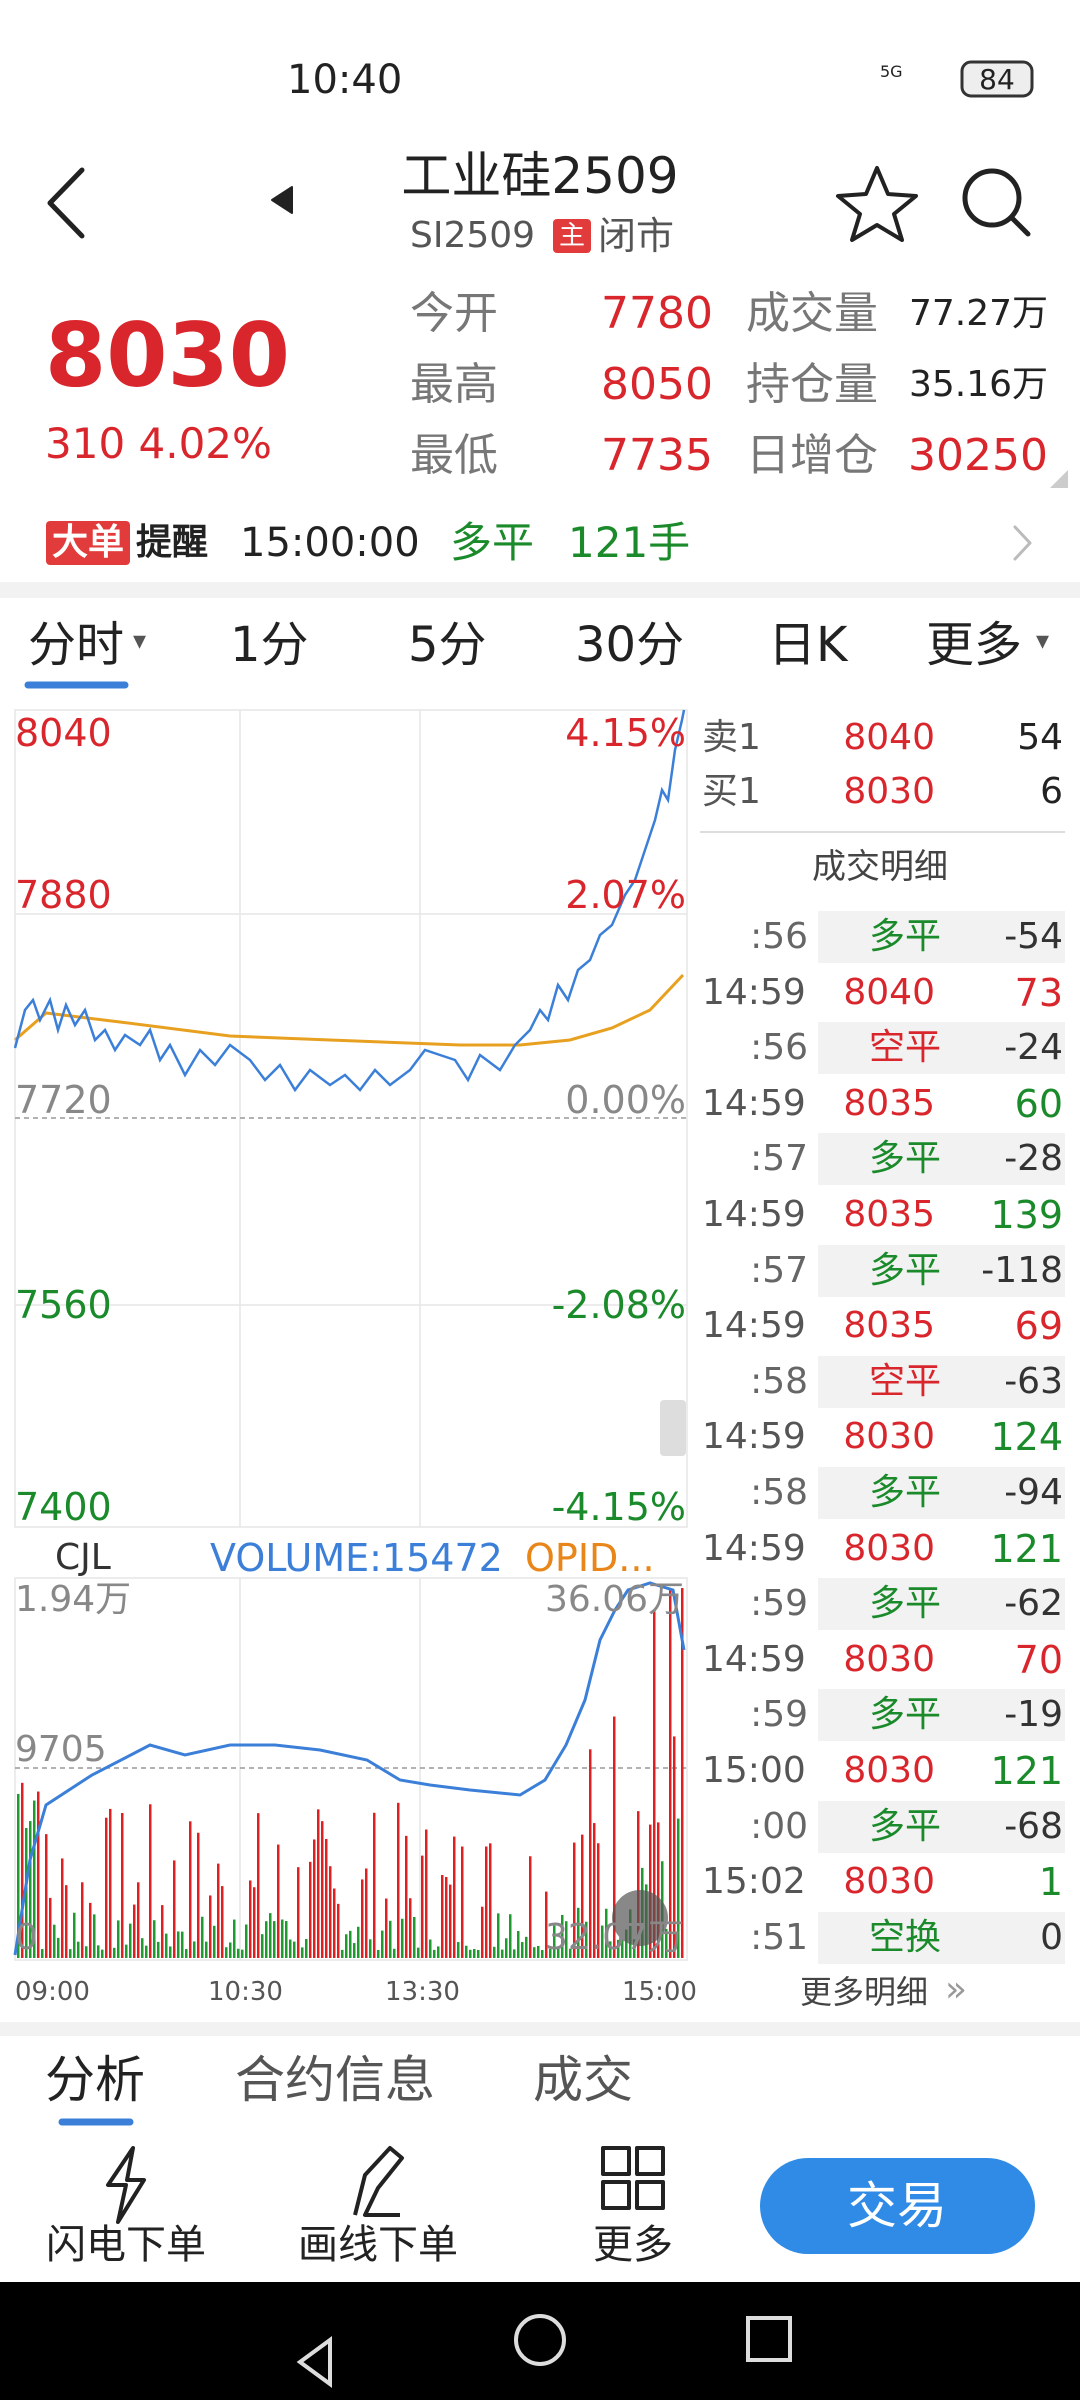 The width and height of the screenshot is (1080, 2400). I want to click on tab: 1分, so click(269, 645).